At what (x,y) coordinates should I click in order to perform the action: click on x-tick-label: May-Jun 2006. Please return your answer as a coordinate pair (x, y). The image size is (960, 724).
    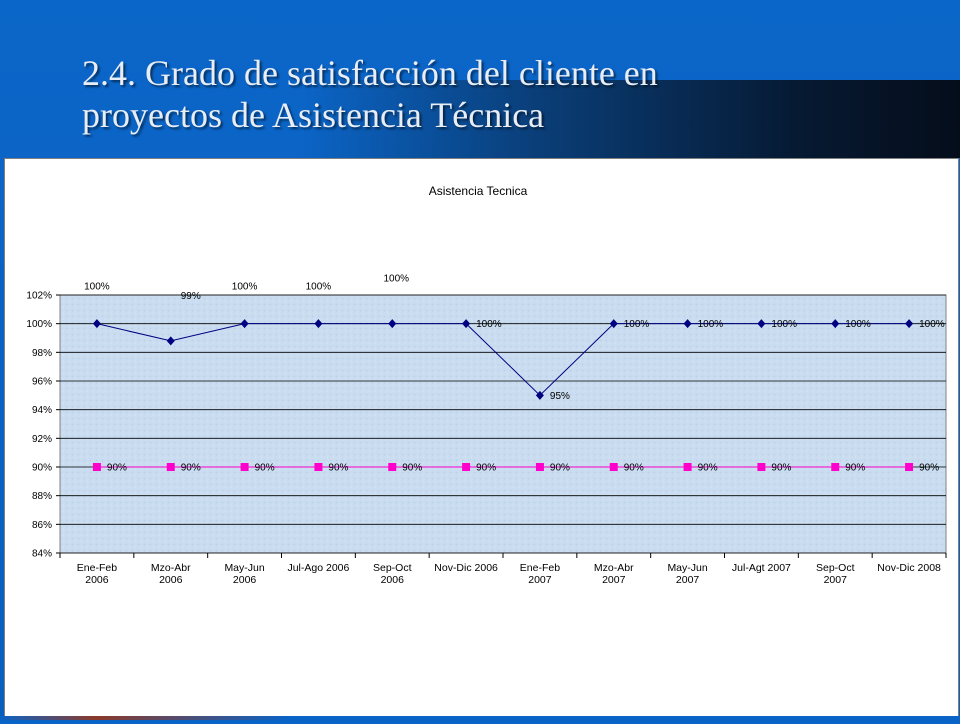
    Looking at the image, I should click on (244, 574).